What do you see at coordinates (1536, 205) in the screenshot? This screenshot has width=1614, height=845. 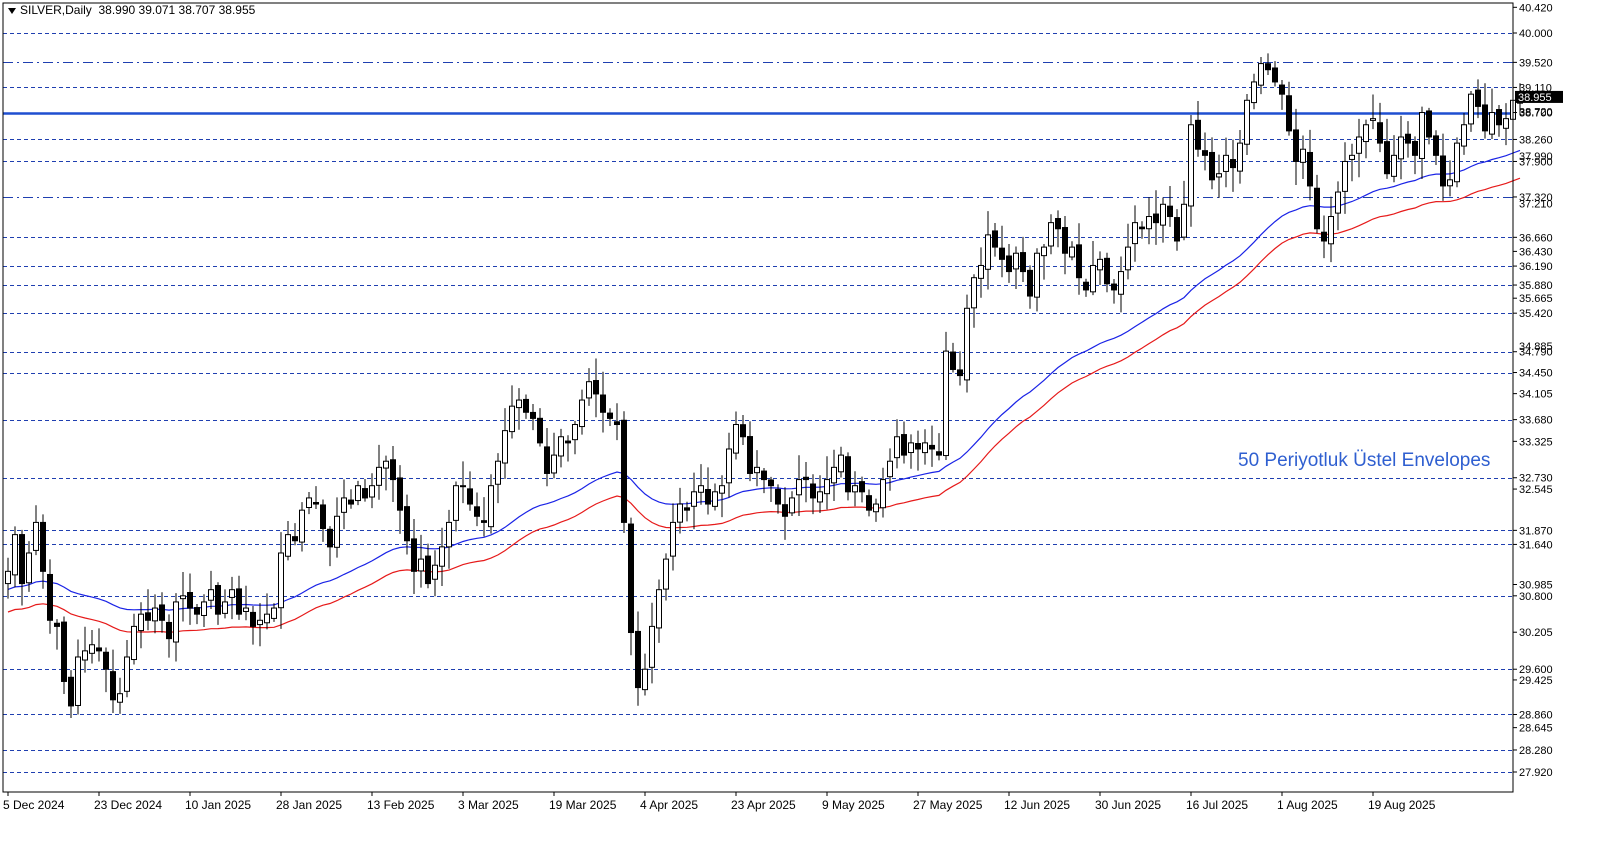 I see `price-tick-label: 37.210` at bounding box center [1536, 205].